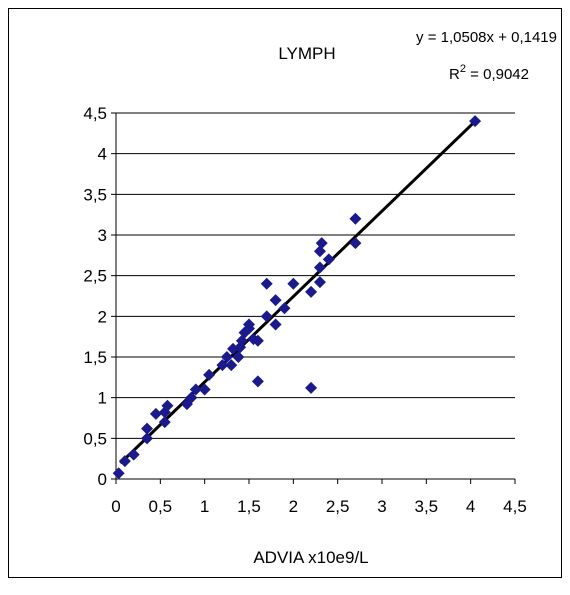 The image size is (570, 595). What do you see at coordinates (95, 357) in the screenshot?
I see `y-tick-label: 1,5` at bounding box center [95, 357].